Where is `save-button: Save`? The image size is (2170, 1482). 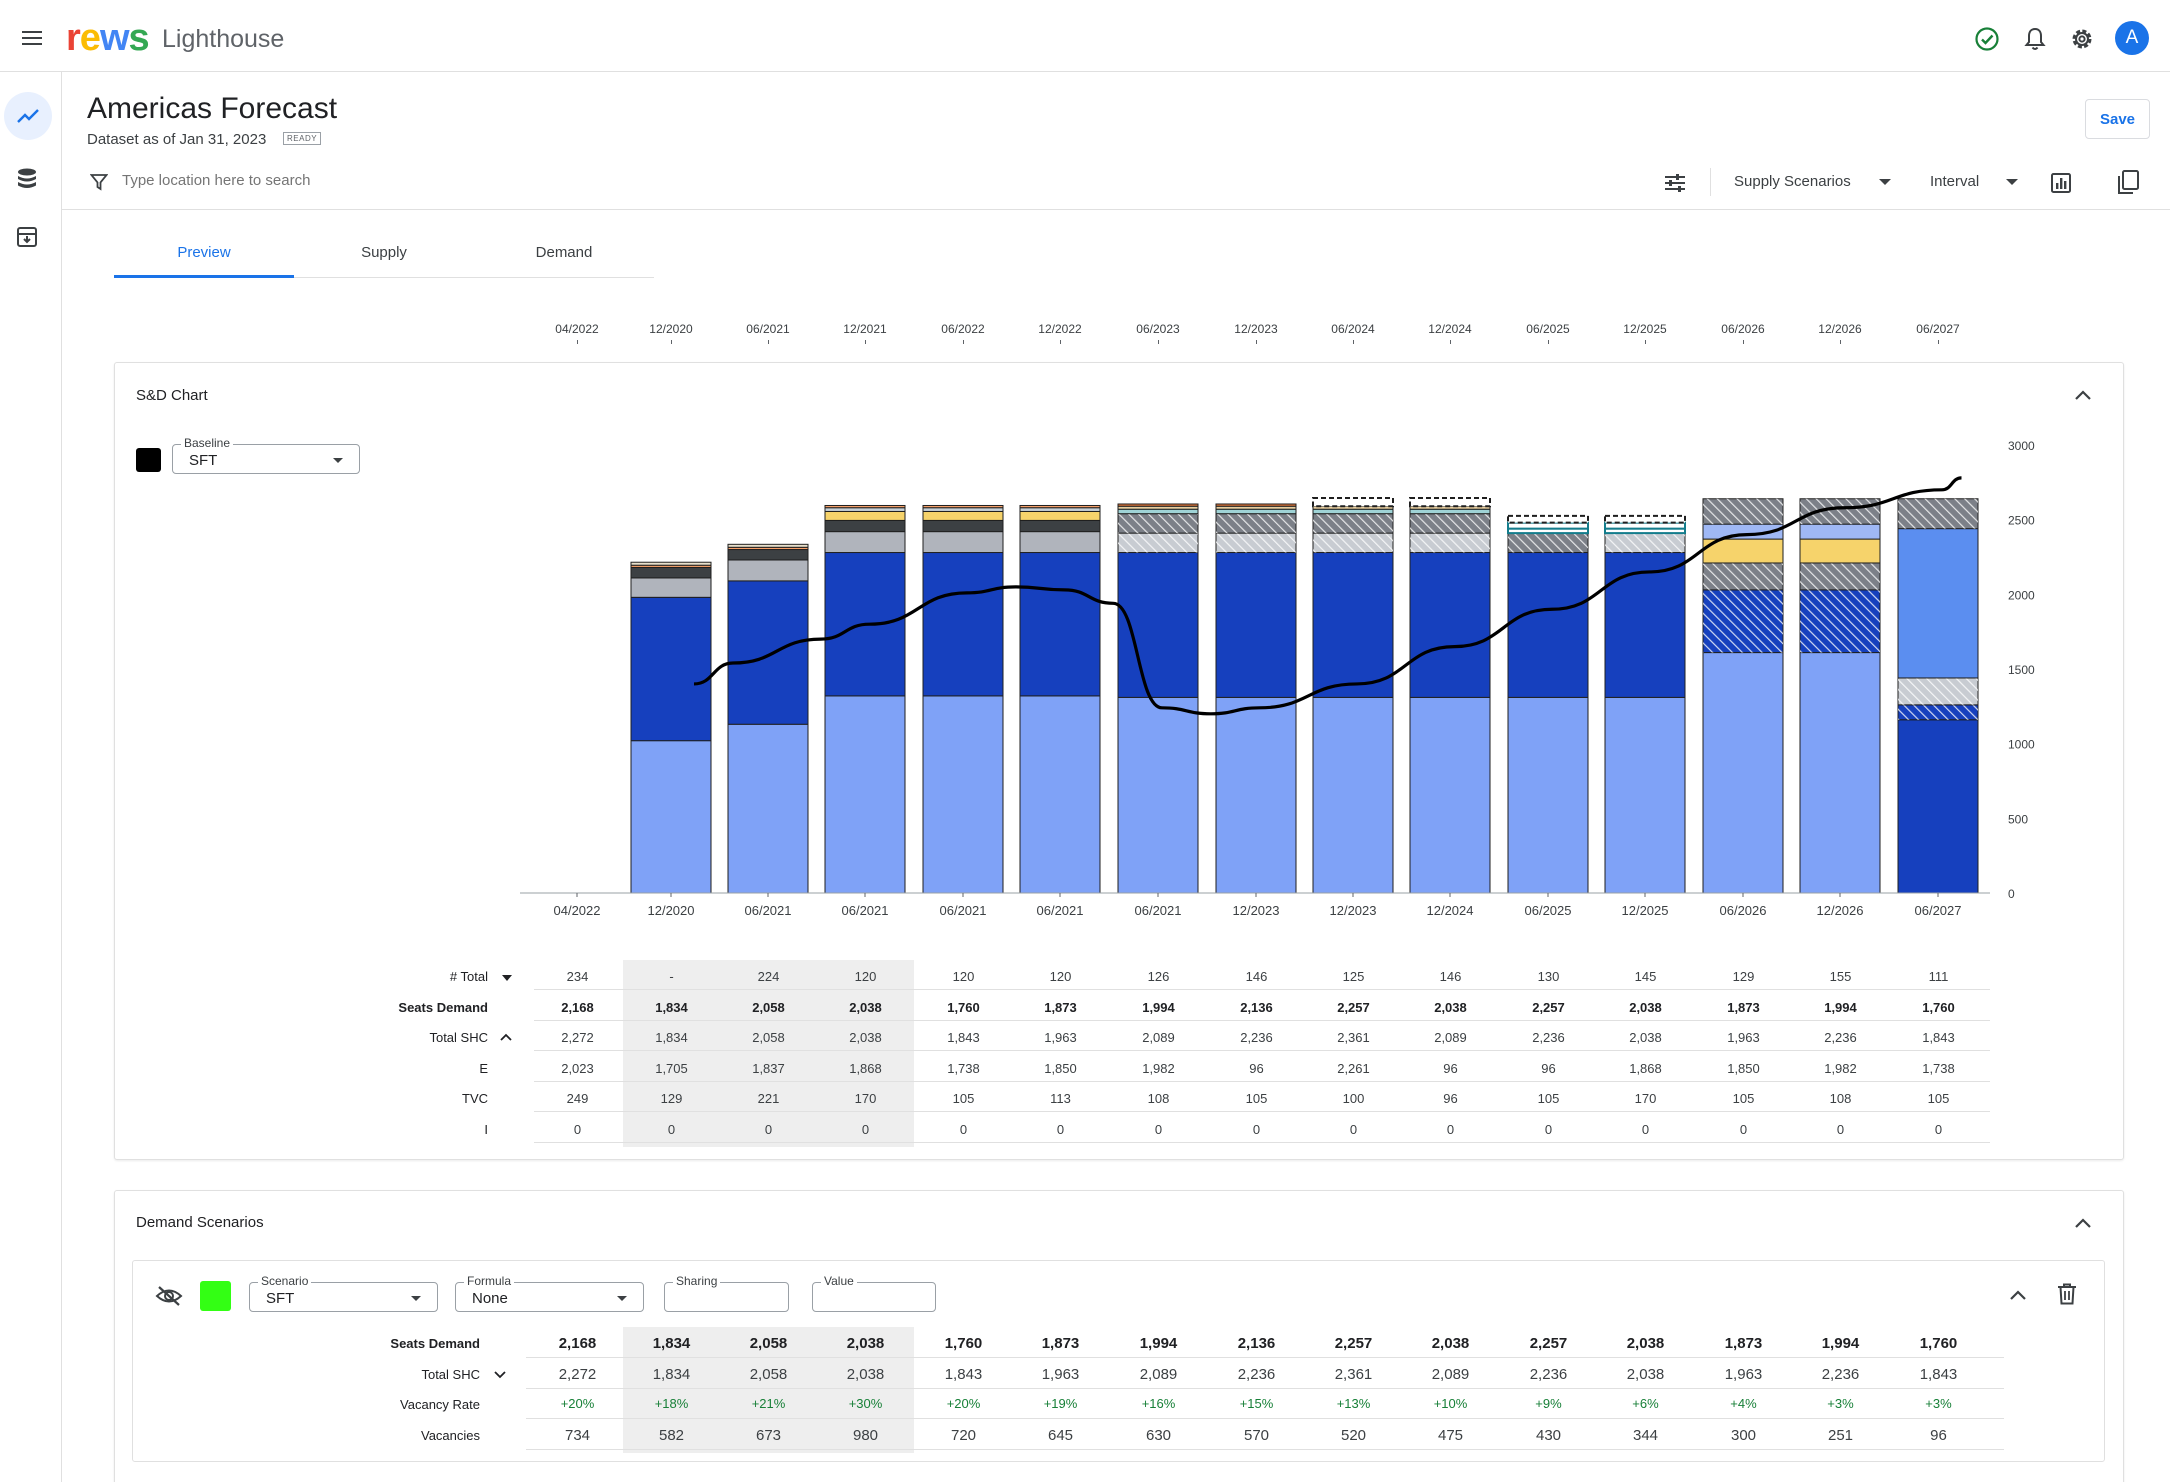
save-button: Save is located at coordinates (2117, 119).